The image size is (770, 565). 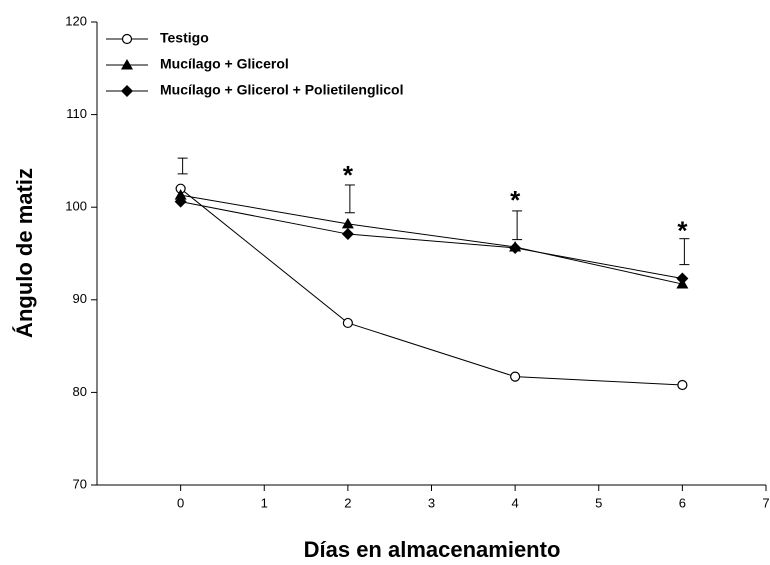 I want to click on x-tick-label: 4, so click(x=515, y=502).